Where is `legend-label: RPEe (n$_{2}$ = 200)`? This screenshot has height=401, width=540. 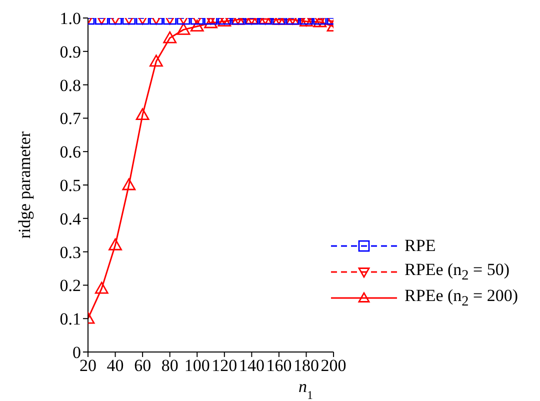 legend-label: RPEe (n$_{2}$ = 200) is located at coordinates (461, 298).